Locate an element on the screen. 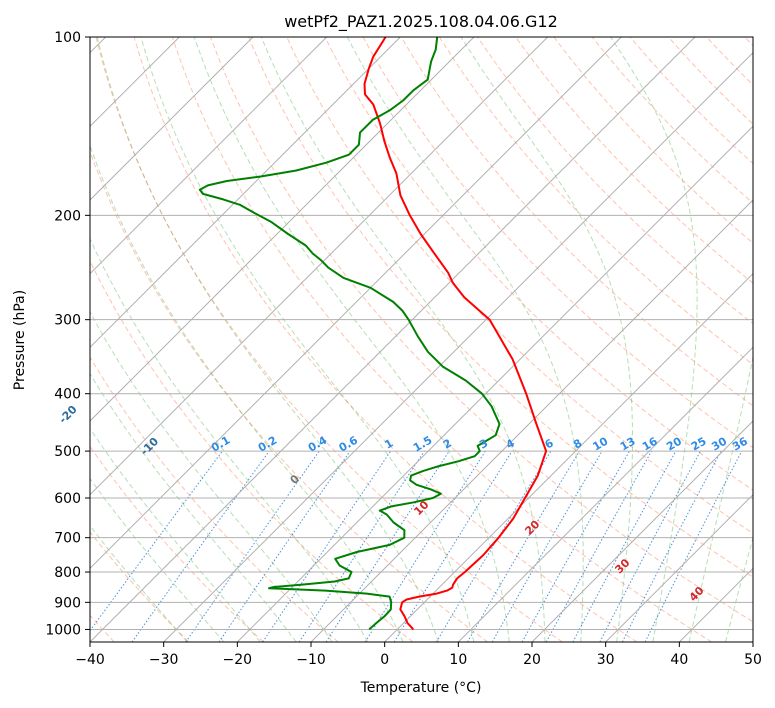 The height and width of the screenshot is (708, 775). x-tick-label: −40 is located at coordinates (90, 660).